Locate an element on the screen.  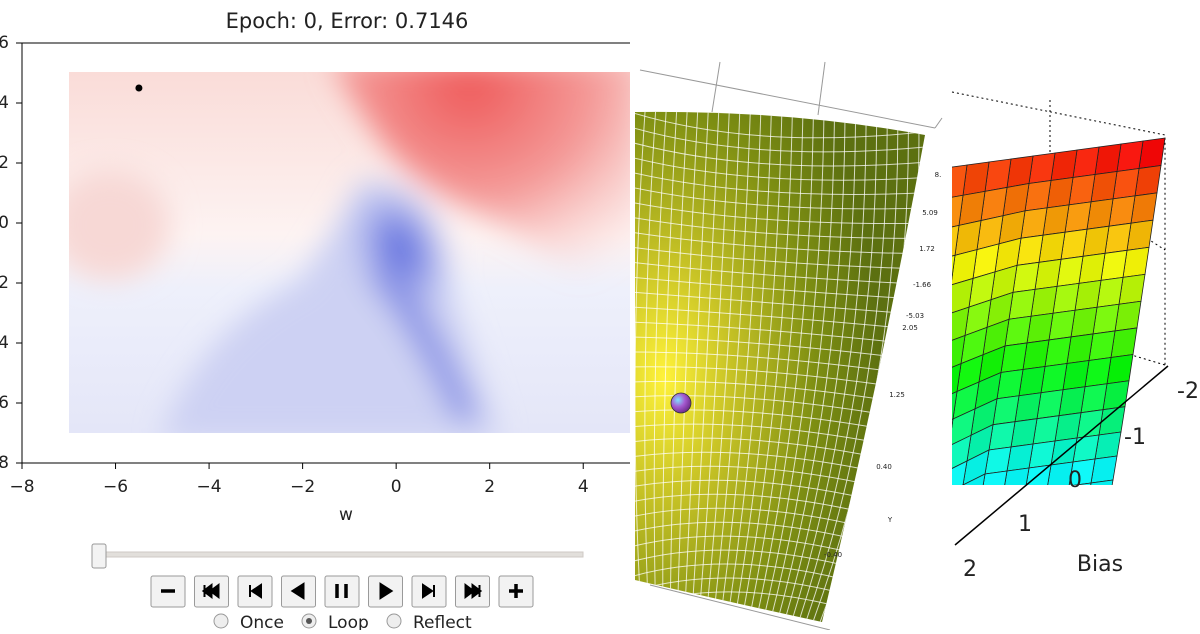
x-tick-label: 4 is located at coordinates (583, 487).